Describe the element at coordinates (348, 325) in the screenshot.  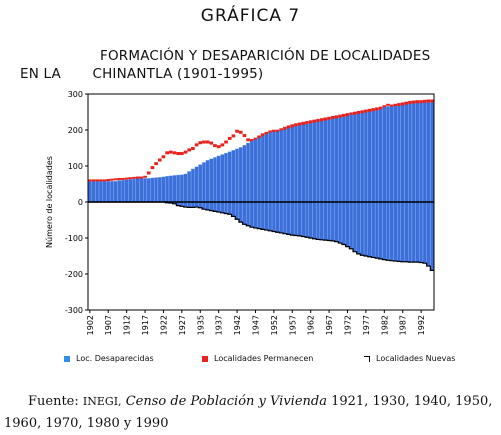
I see `x-tick-label: 1972` at that location.